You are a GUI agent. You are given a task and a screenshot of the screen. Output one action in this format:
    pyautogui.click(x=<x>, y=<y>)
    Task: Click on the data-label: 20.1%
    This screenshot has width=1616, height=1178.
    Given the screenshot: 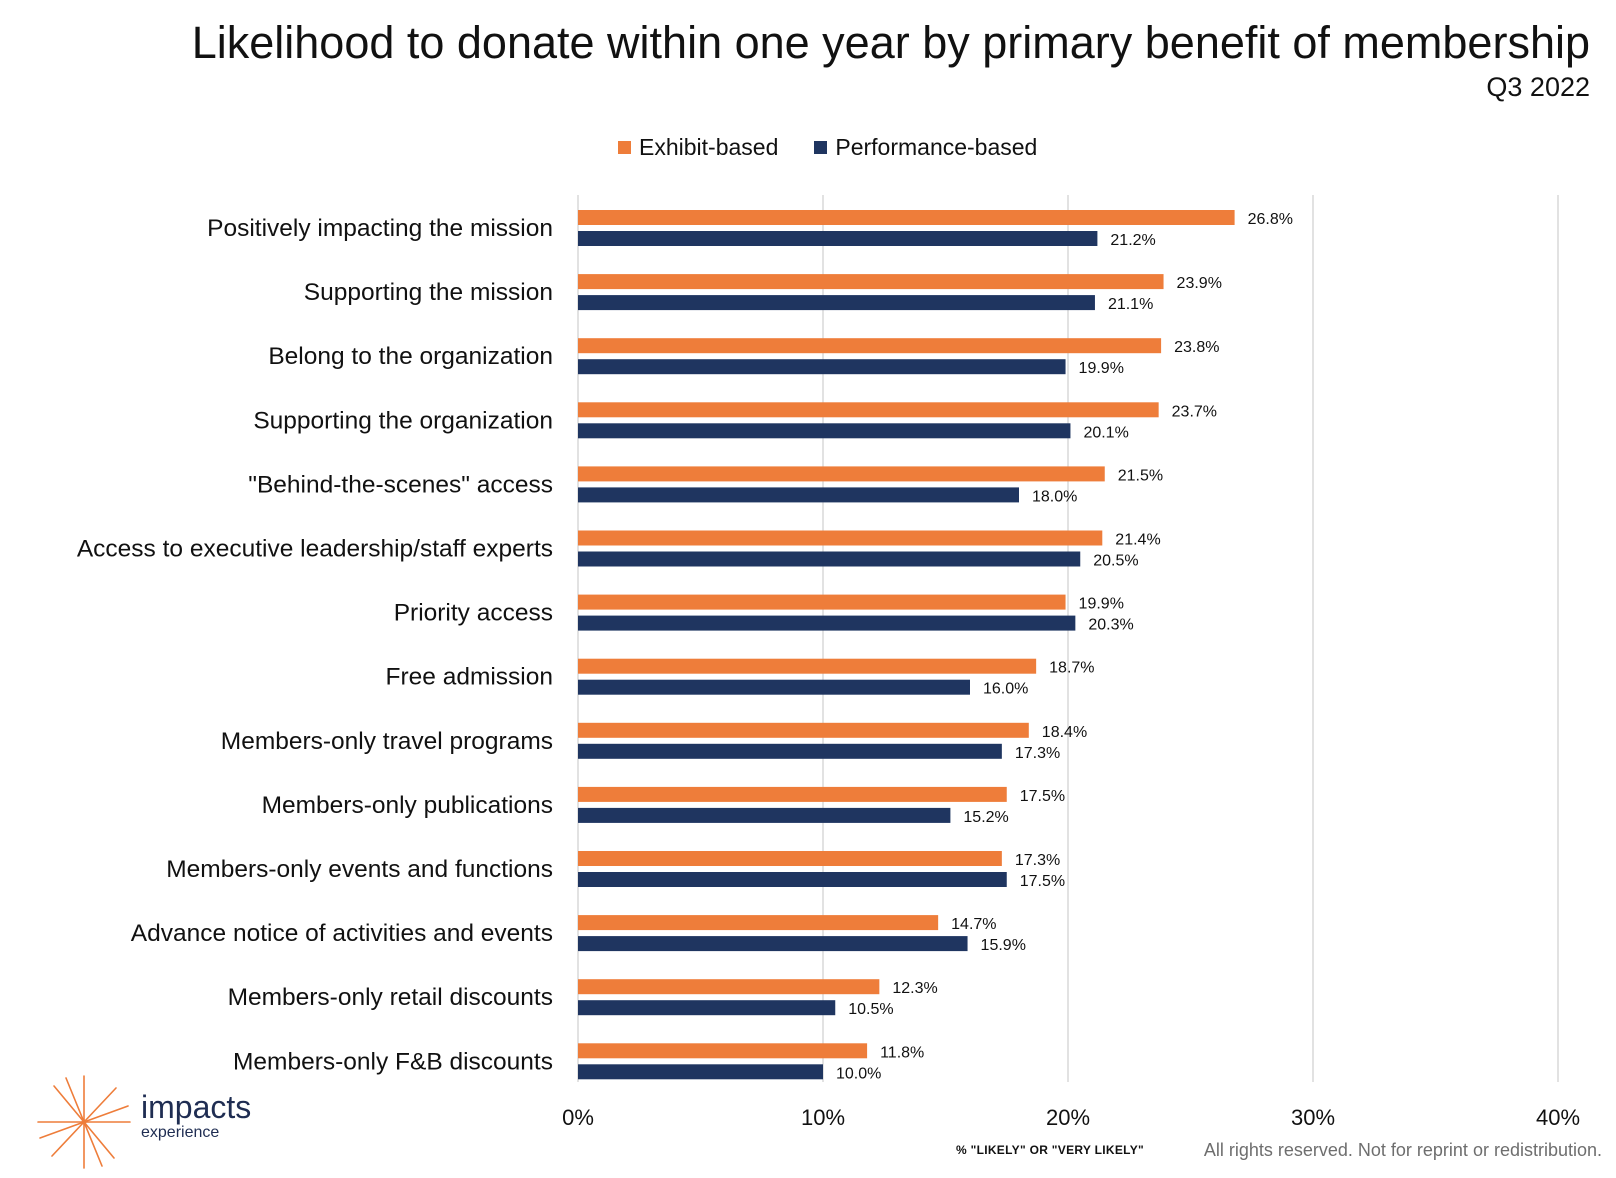 What is the action you would take?
    pyautogui.click(x=1105, y=432)
    